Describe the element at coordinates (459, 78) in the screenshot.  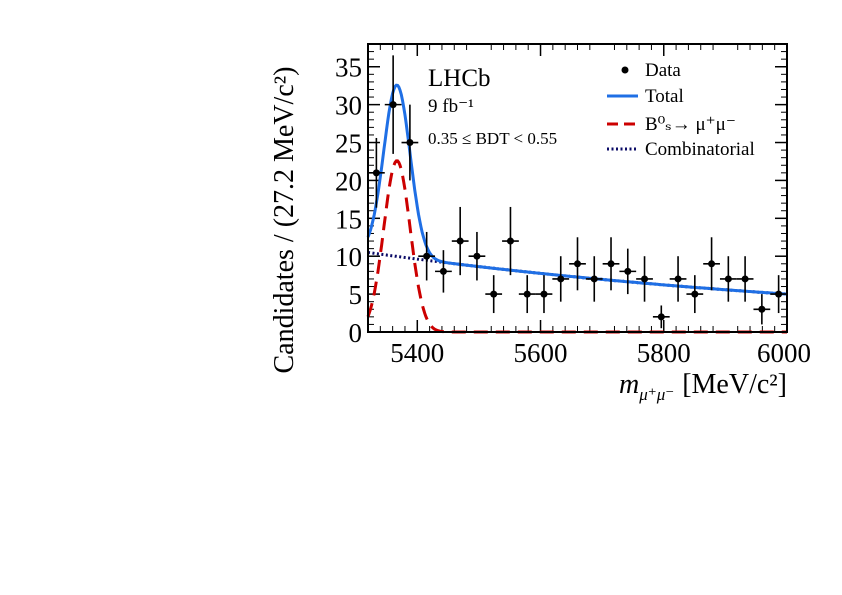
I see `experiment-label: LHCb` at that location.